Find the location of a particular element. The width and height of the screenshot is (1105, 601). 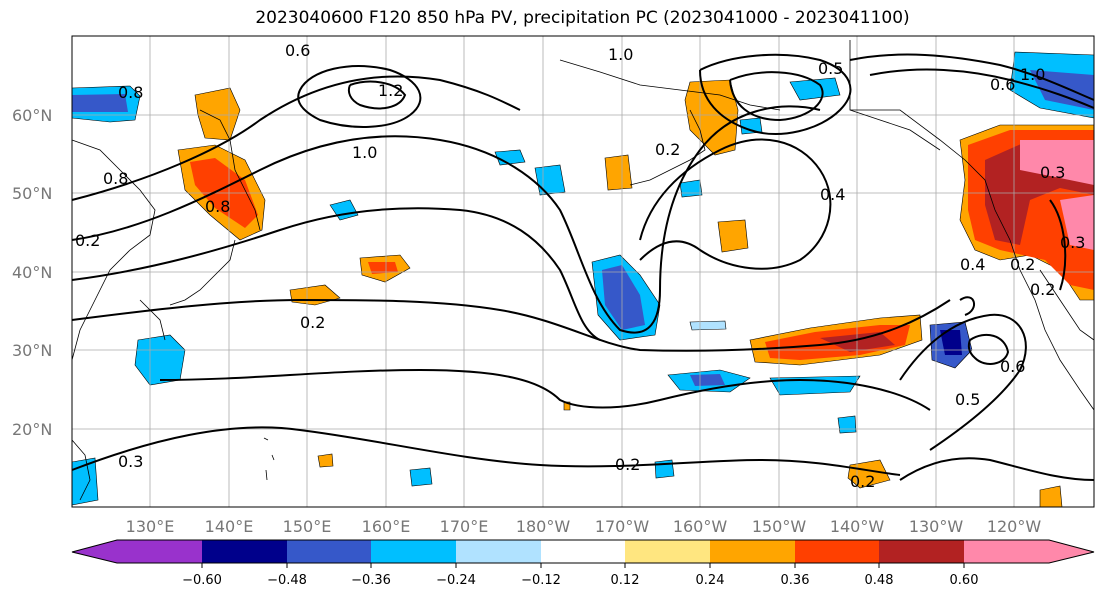

colorbar-tick-label: 0.48 is located at coordinates (879, 580).